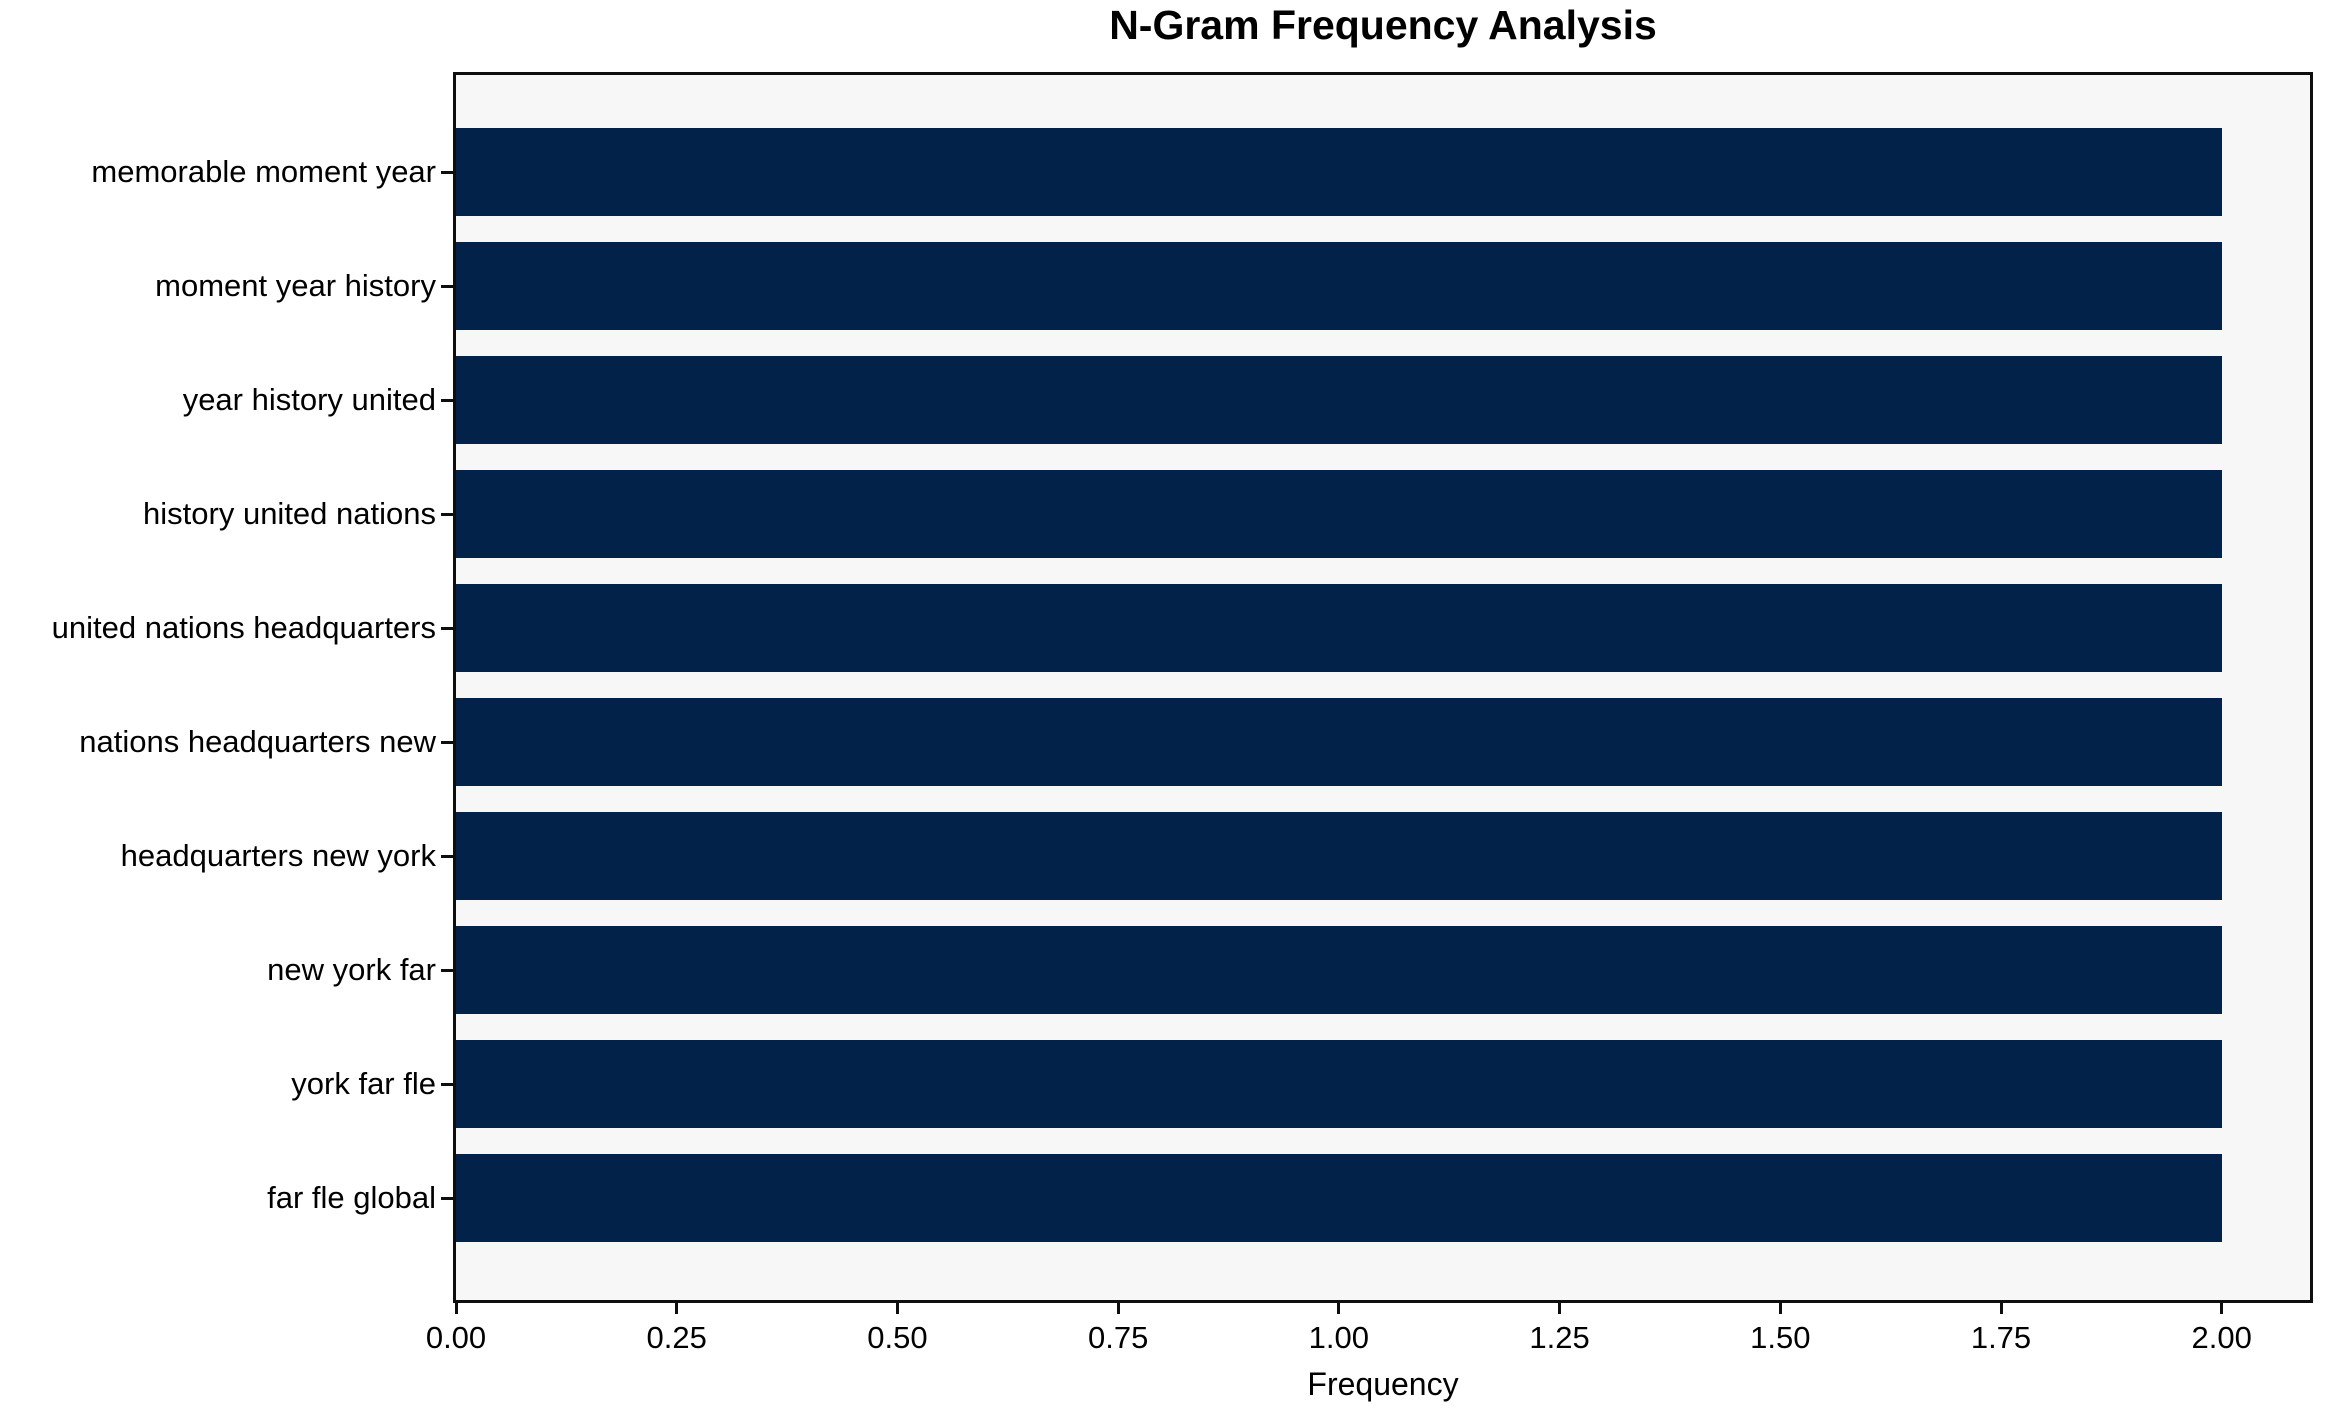 The width and height of the screenshot is (2332, 1414). What do you see at coordinates (2221, 1337) in the screenshot?
I see `x-tick-label: 2.00` at bounding box center [2221, 1337].